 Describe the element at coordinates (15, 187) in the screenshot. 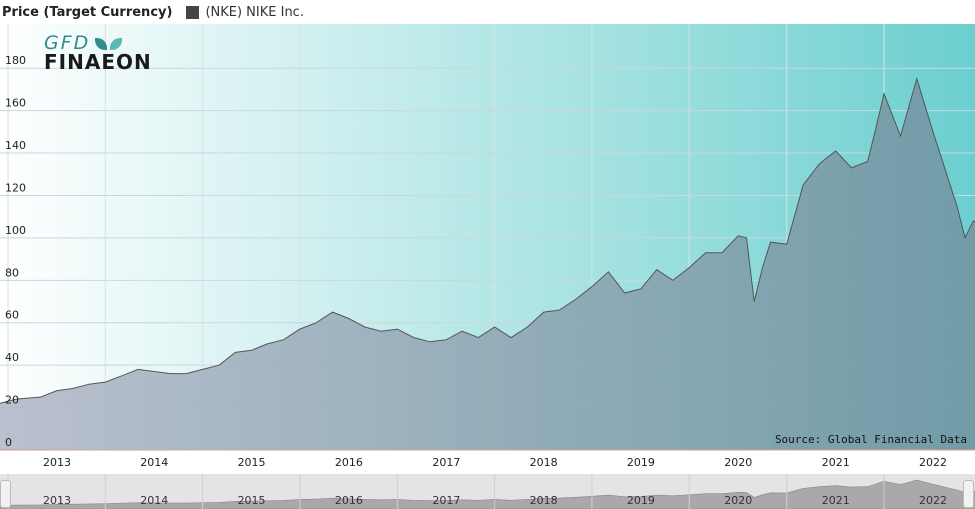

I see `y-tick-label: 120` at that location.